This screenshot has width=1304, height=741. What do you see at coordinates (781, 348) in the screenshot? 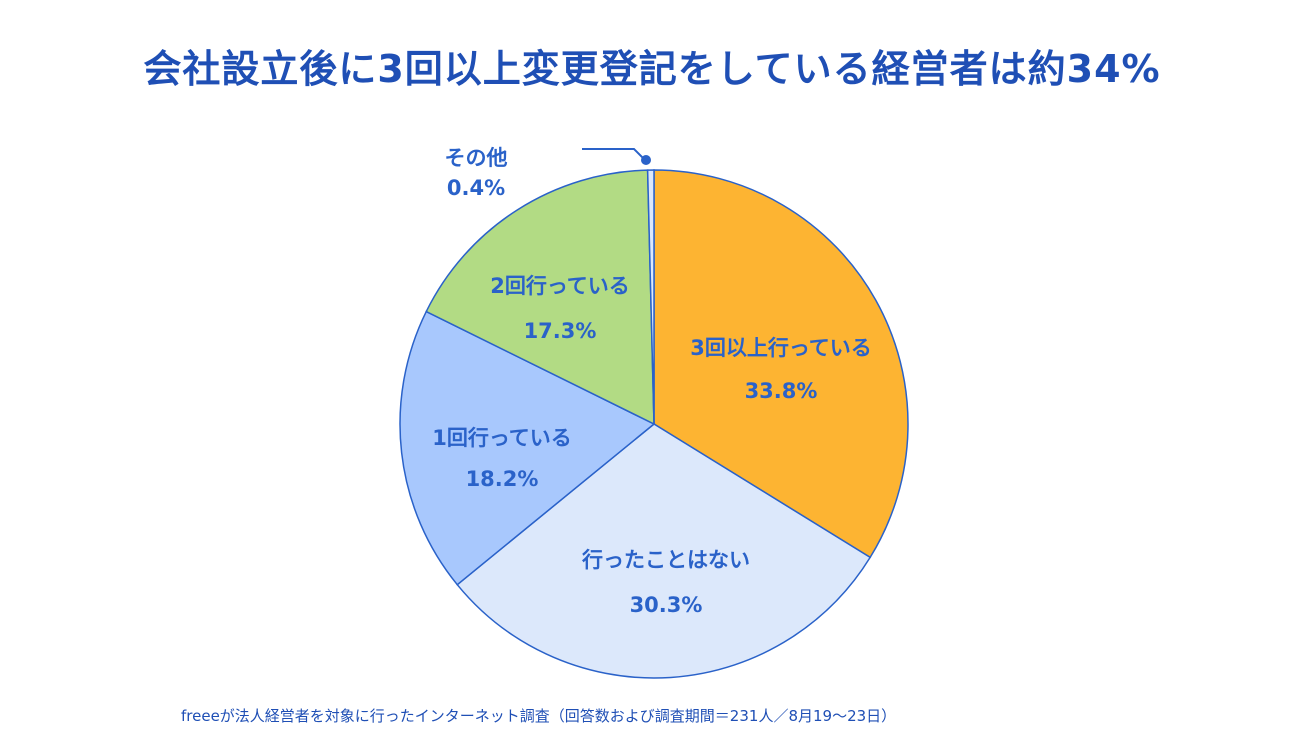
I see `slice-category-label: 3回以上行っている` at bounding box center [781, 348].